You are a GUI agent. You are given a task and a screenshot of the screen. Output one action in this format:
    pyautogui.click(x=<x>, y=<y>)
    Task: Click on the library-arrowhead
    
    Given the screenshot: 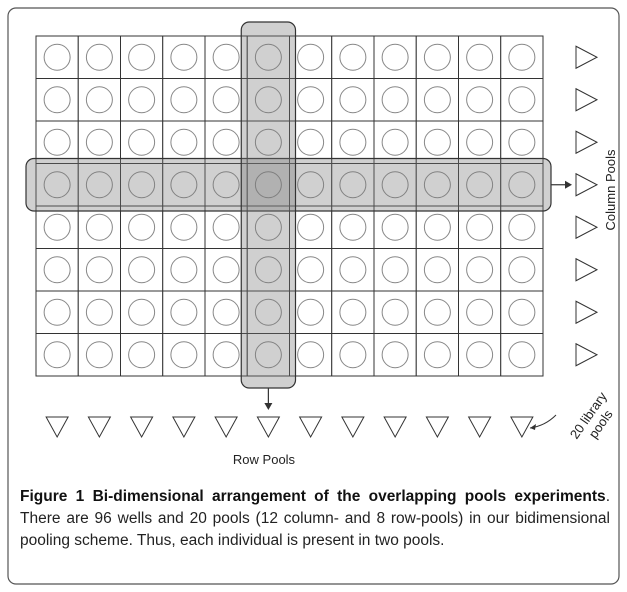 What is the action you would take?
    pyautogui.click(x=533, y=427)
    